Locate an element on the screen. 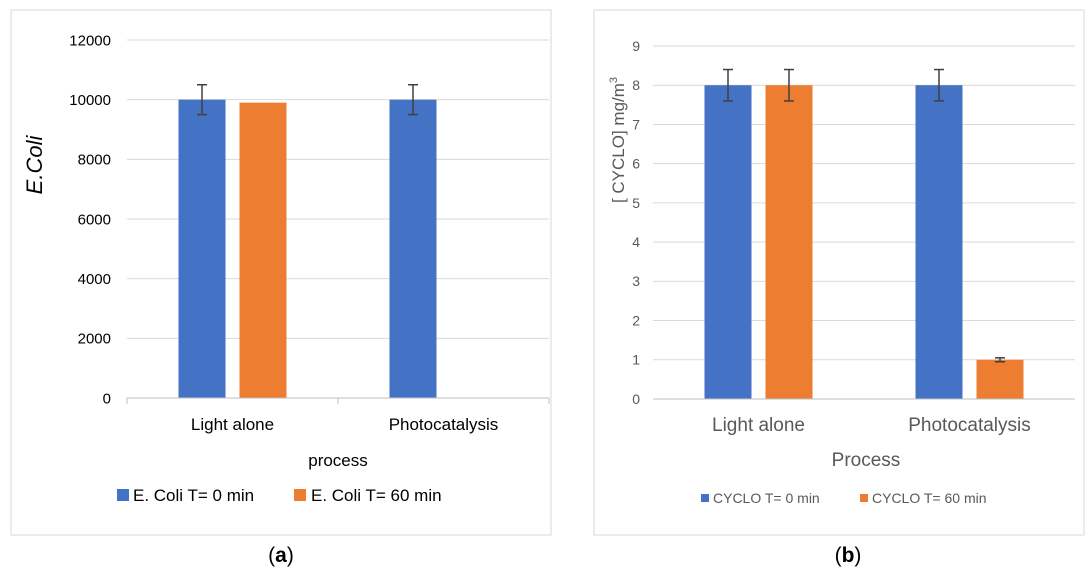  y-tick-label: 3 is located at coordinates (636, 281).